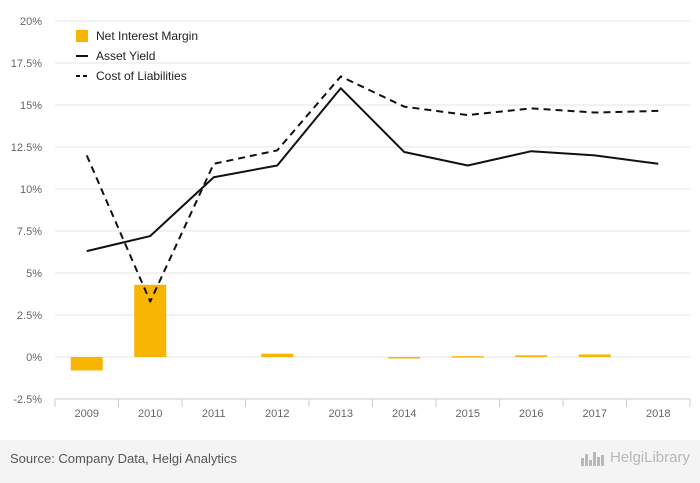 Image resolution: width=700 pixels, height=483 pixels. I want to click on logo-text: HelgiLibrary, so click(649, 457).